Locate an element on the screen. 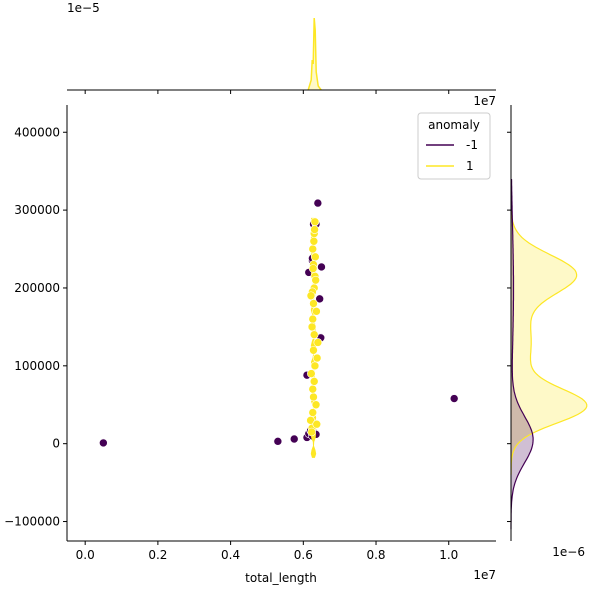  legend-box is located at coordinates (454, 146).